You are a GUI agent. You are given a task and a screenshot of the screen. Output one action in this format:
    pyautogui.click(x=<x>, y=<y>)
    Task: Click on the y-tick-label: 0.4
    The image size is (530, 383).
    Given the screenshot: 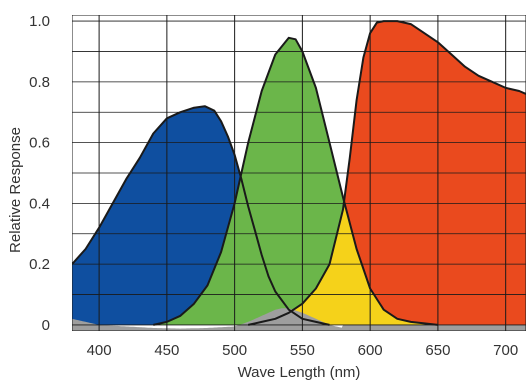 What is the action you would take?
    pyautogui.click(x=39, y=203)
    